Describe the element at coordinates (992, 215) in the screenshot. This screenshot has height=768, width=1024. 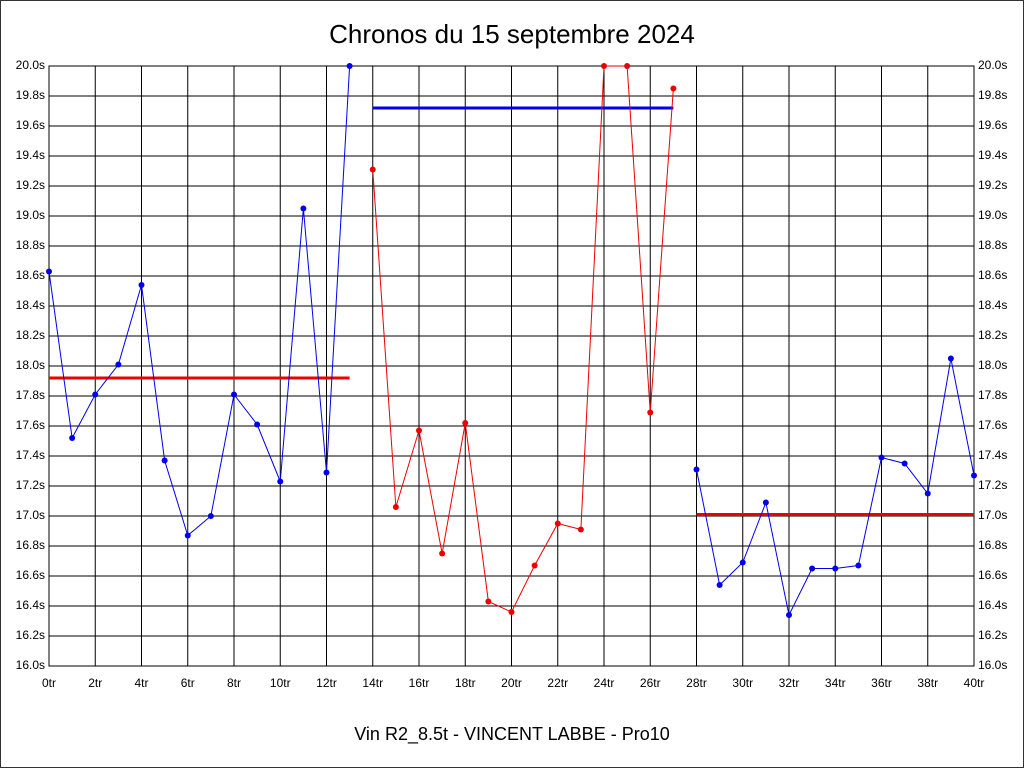
I see `y2-tick-label: 19.0s` at that location.